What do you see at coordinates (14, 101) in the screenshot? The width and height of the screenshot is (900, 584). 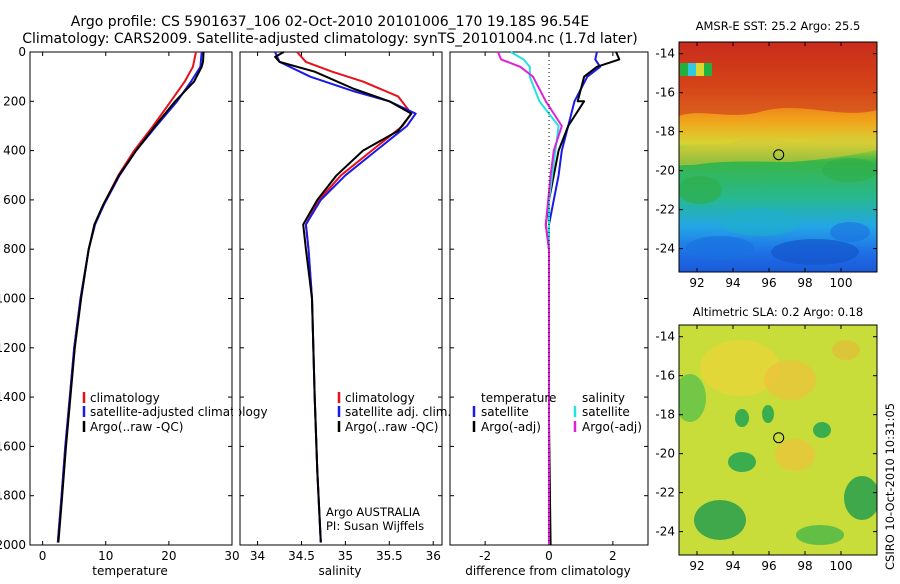 I see `depth-tick-label: 200` at bounding box center [14, 101].